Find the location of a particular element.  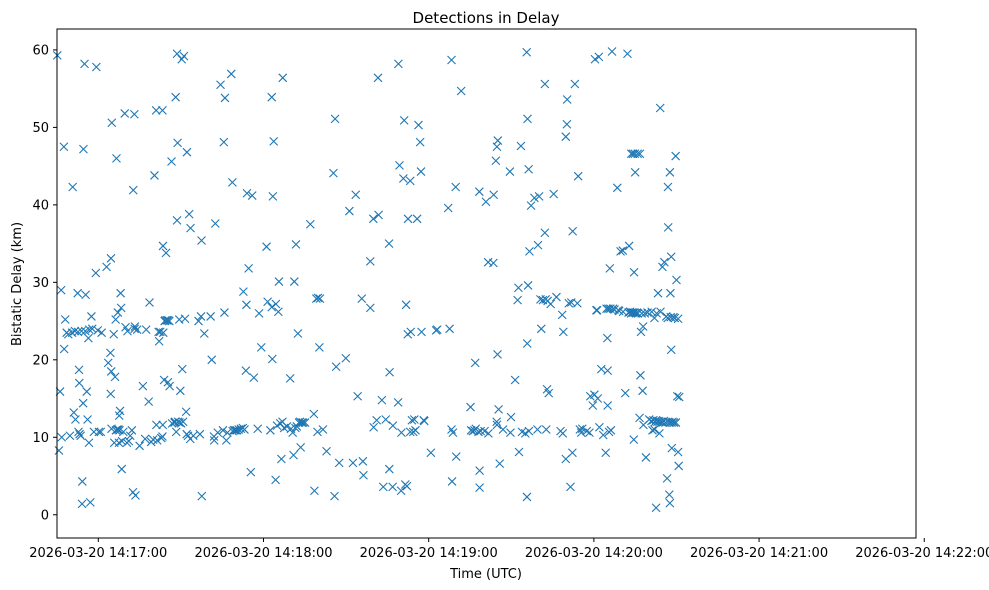

chart-title: Detections in Delay is located at coordinates (486, 18).